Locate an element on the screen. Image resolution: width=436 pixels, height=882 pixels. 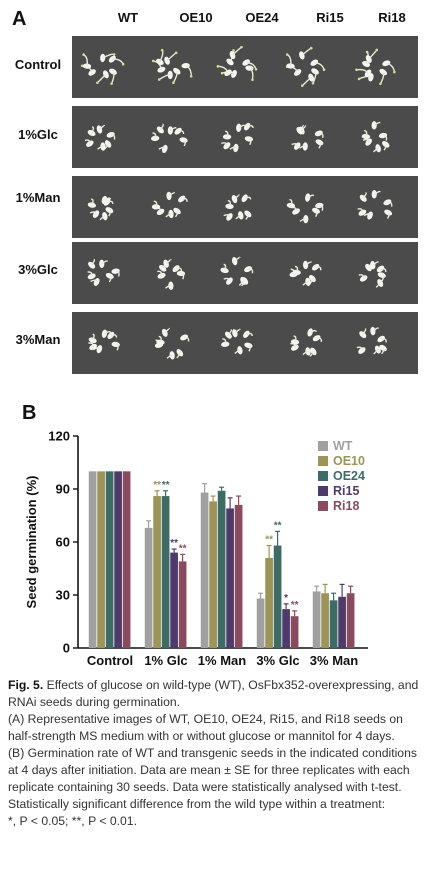
caption-significance: *, P < 0.05; **, P < 0.01. is located at coordinates (72, 821).